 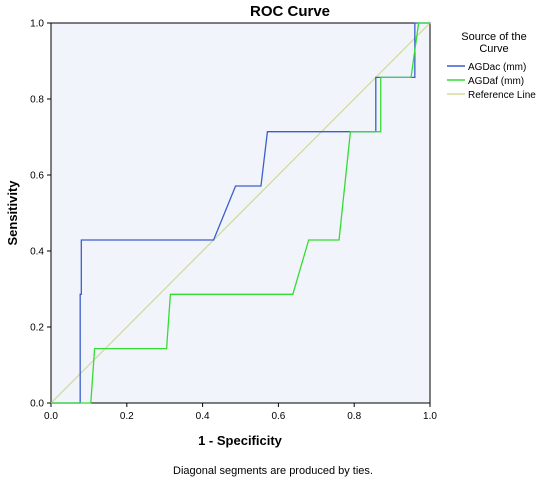 What do you see at coordinates (51, 416) in the screenshot?
I see `x-tick-label: 0.0` at bounding box center [51, 416].